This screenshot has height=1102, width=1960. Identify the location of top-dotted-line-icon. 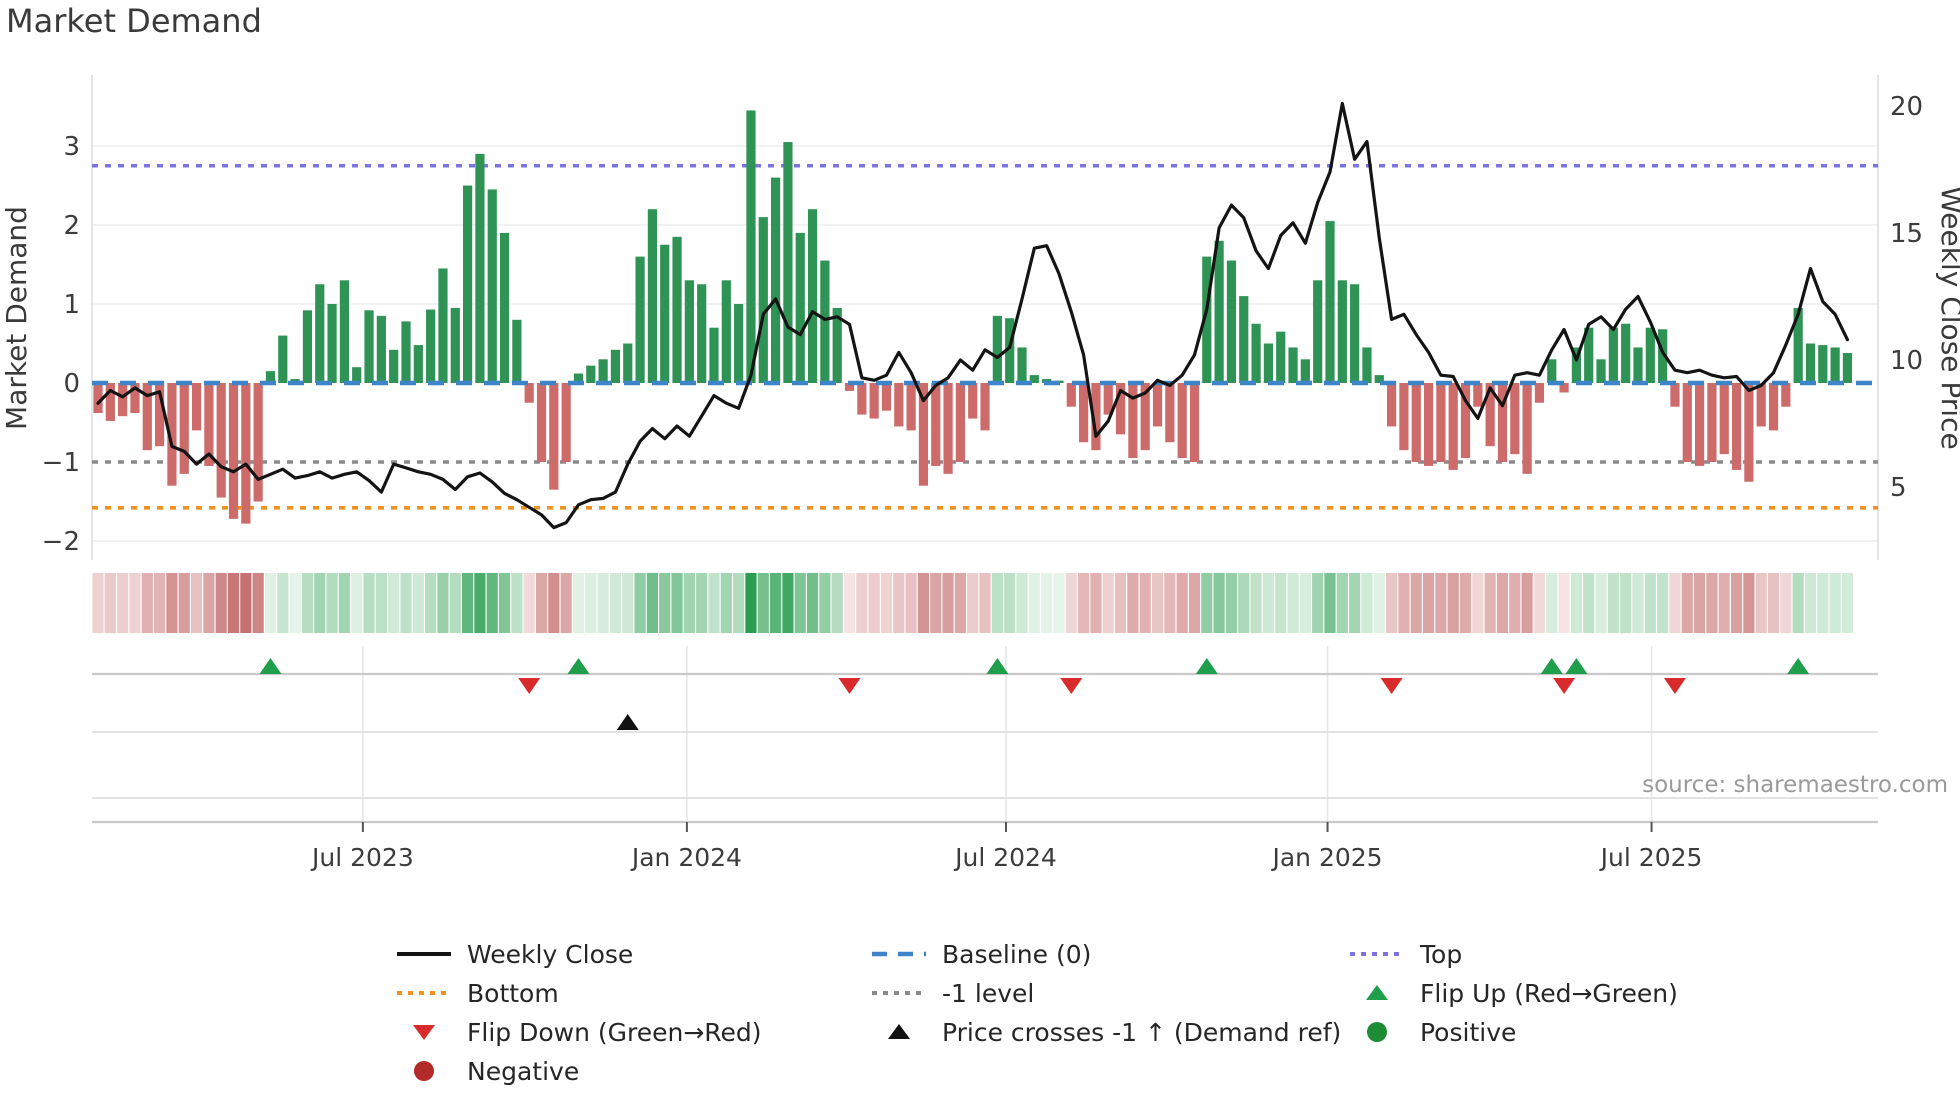
(1377, 954).